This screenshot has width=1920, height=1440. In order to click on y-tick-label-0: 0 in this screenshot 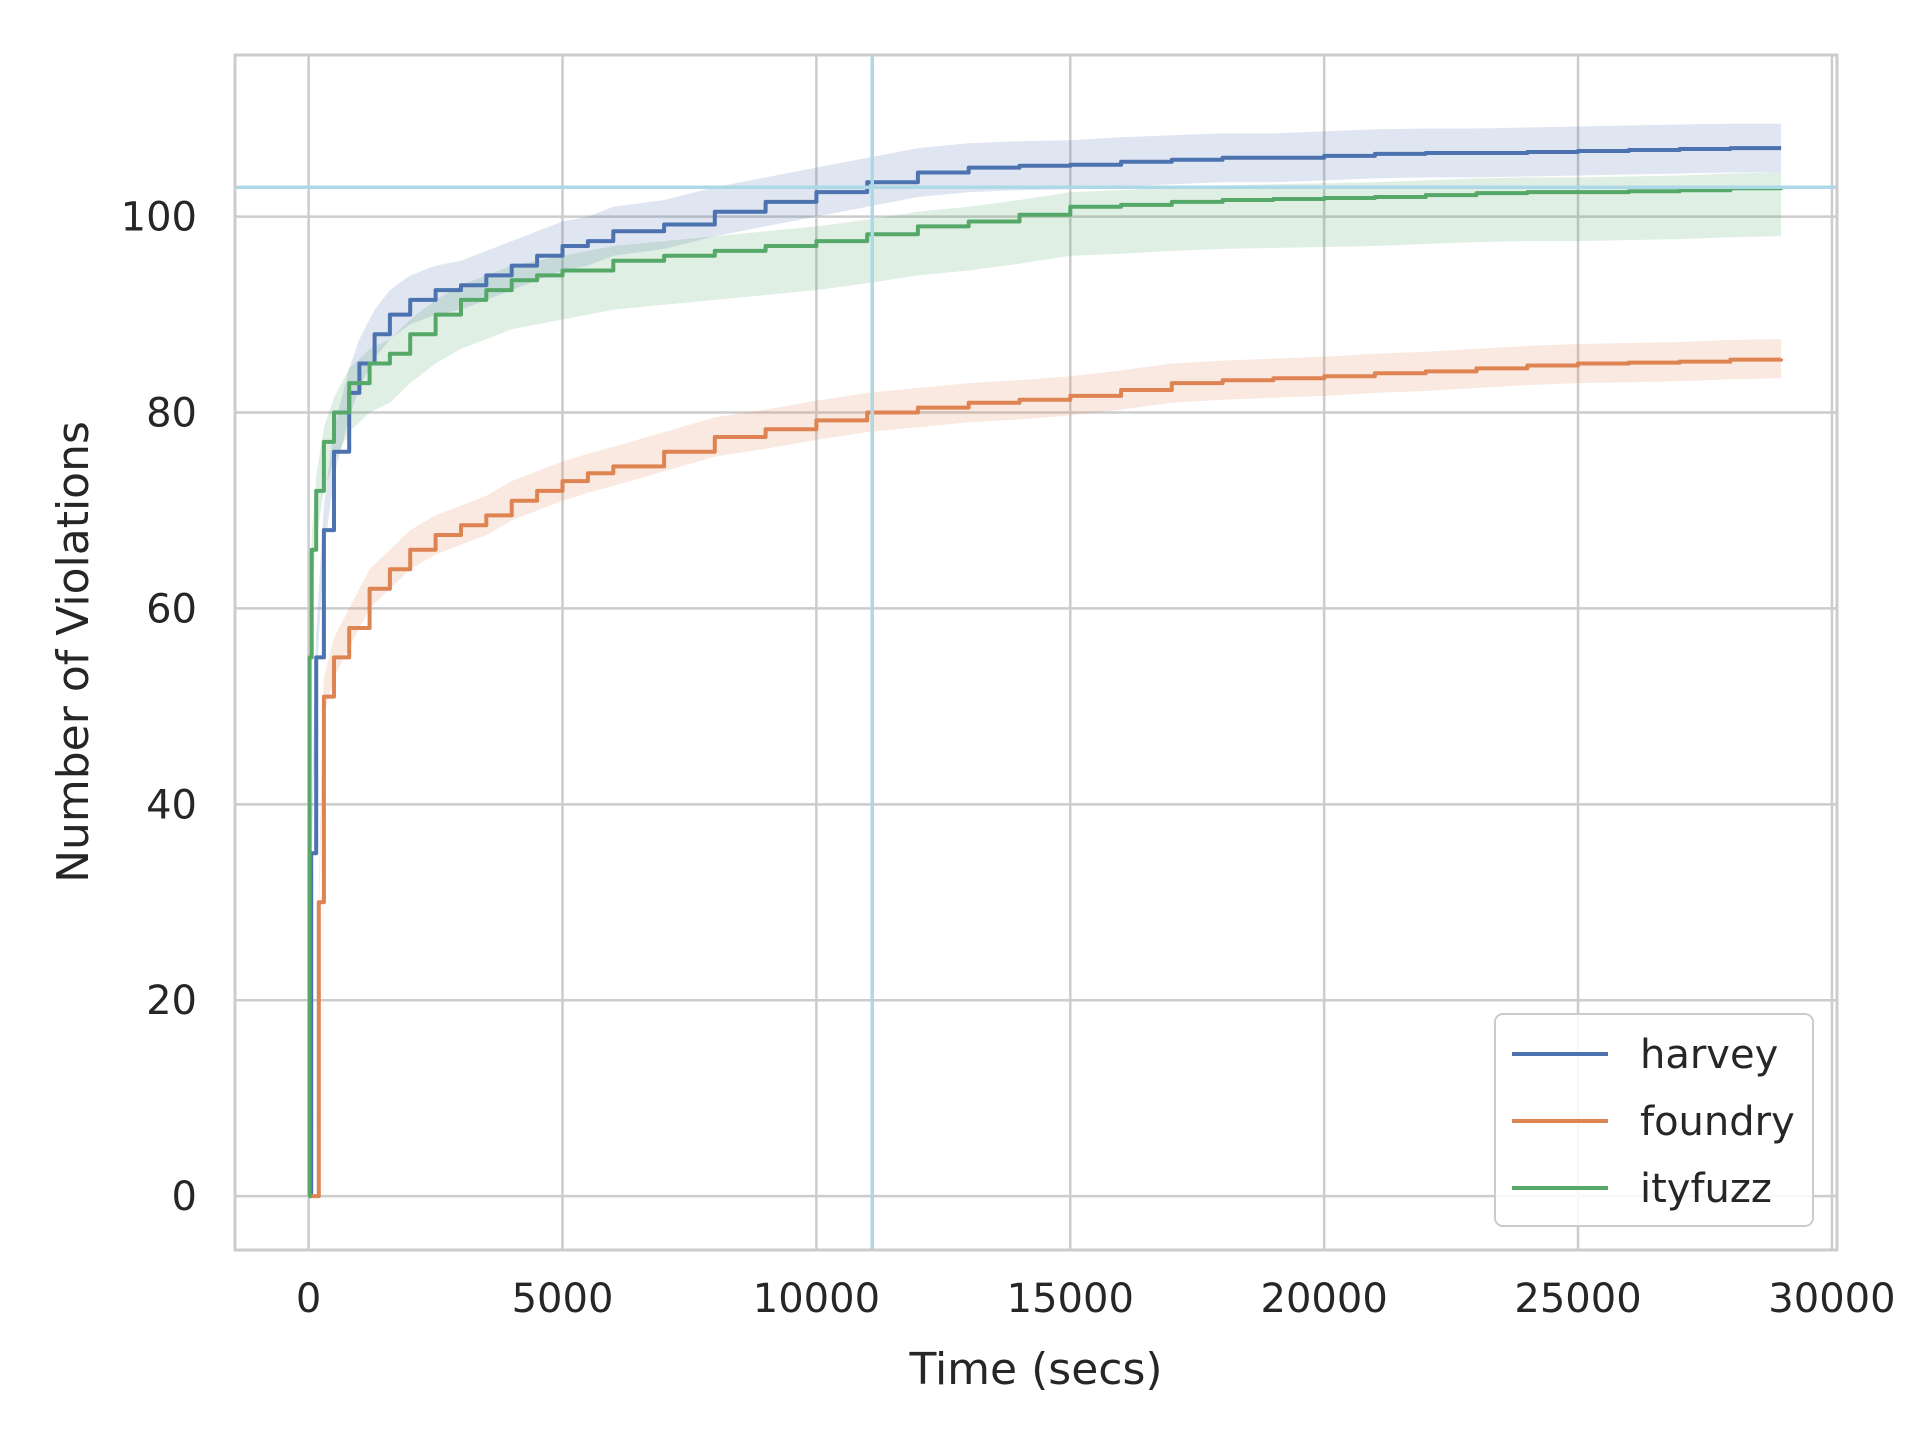, I will do `click(184, 1197)`.